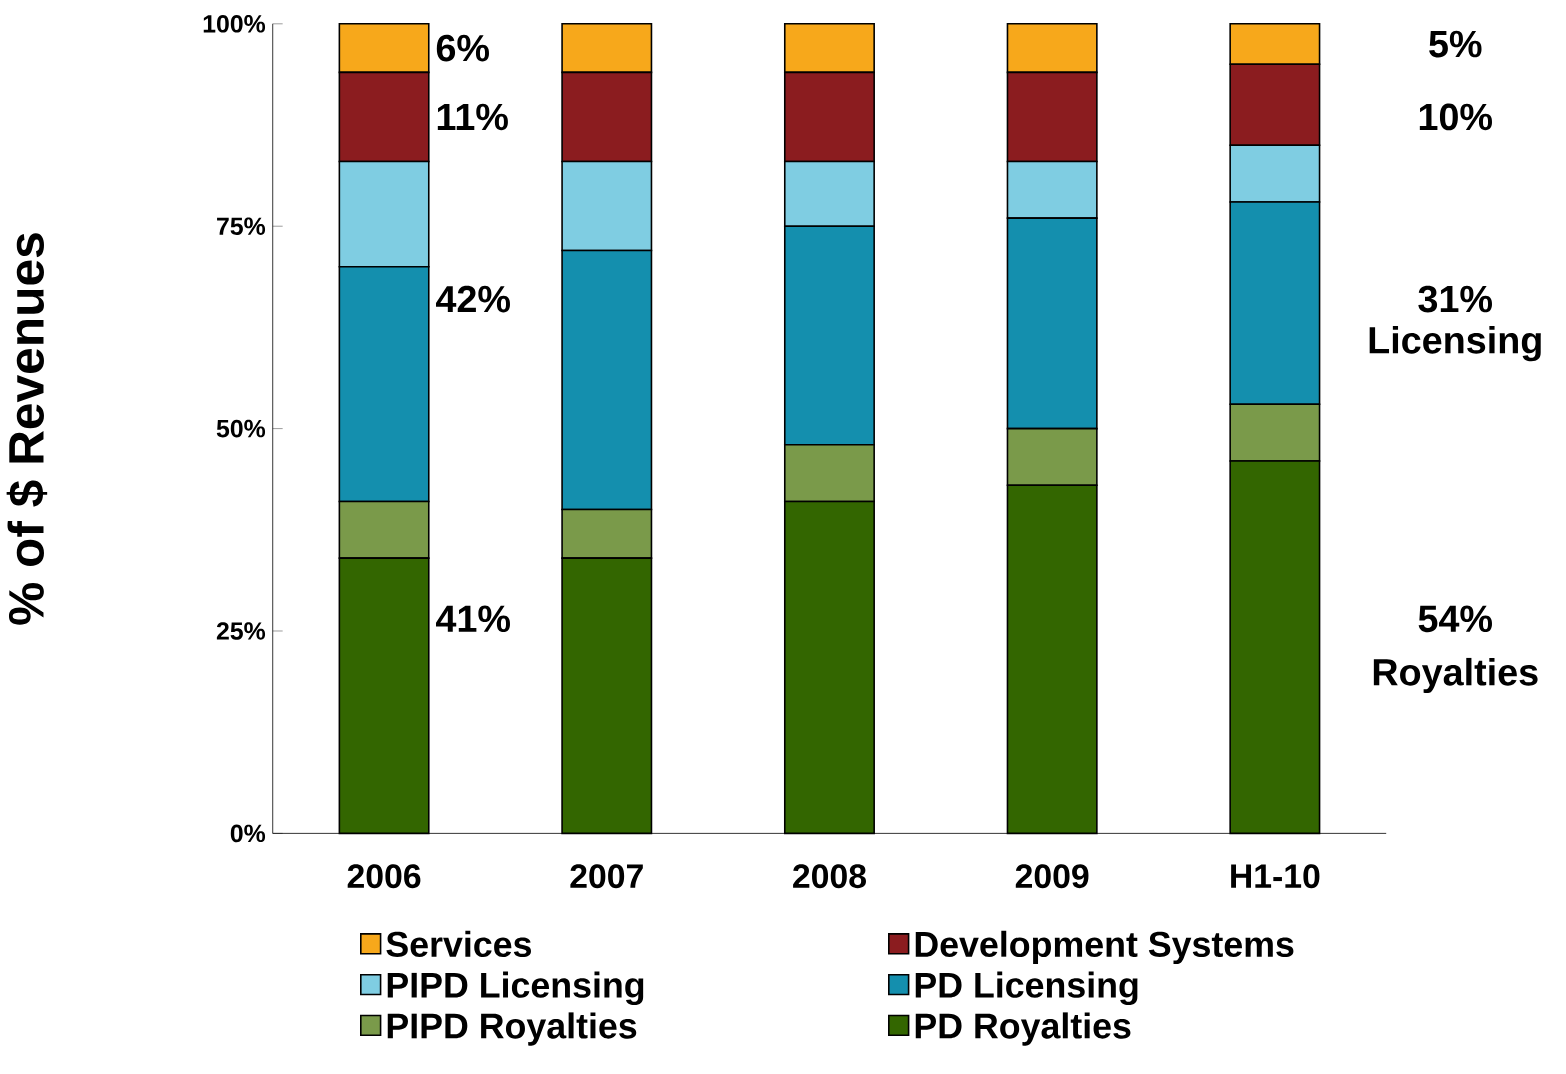 The image size is (1566, 1074). I want to click on y-tick-label: 0%, so click(248, 833).